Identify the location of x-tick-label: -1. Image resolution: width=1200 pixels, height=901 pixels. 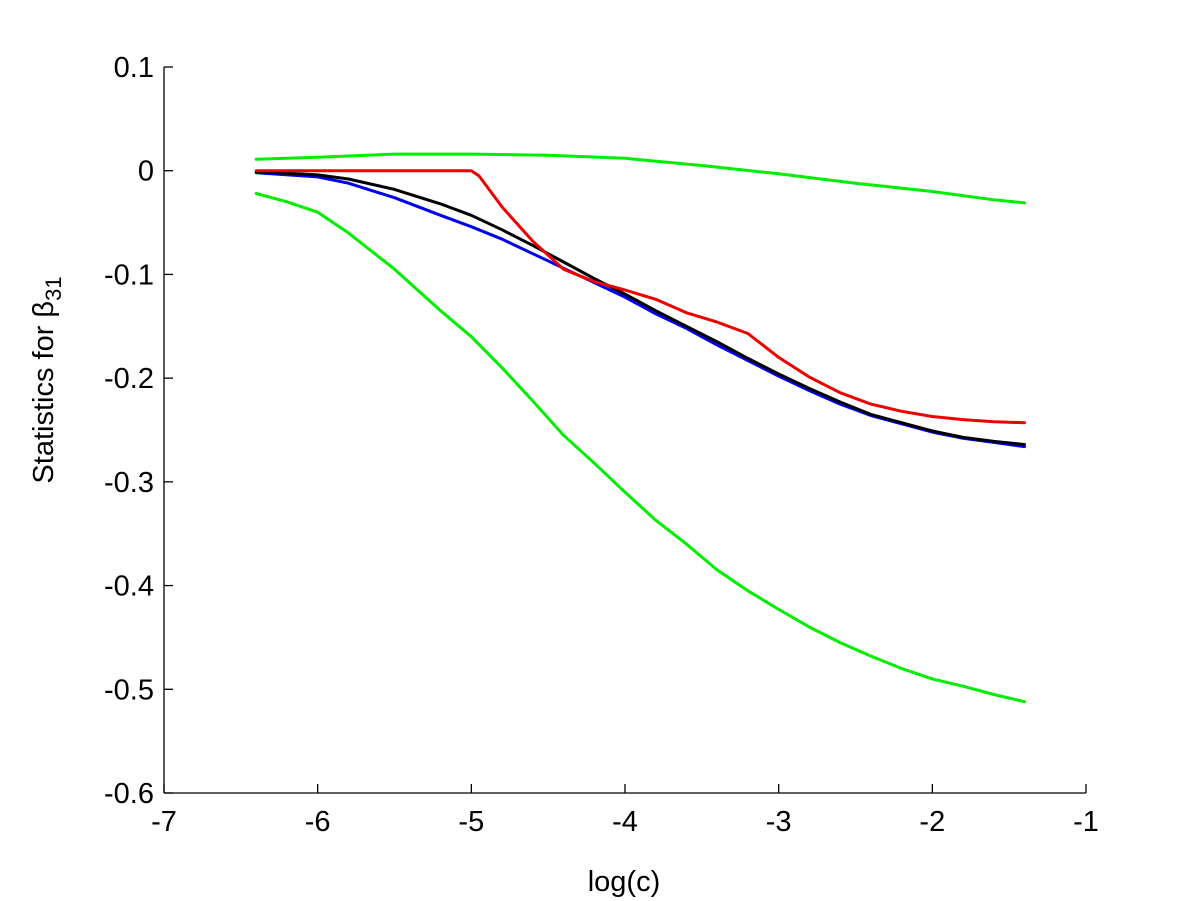
(1086, 822).